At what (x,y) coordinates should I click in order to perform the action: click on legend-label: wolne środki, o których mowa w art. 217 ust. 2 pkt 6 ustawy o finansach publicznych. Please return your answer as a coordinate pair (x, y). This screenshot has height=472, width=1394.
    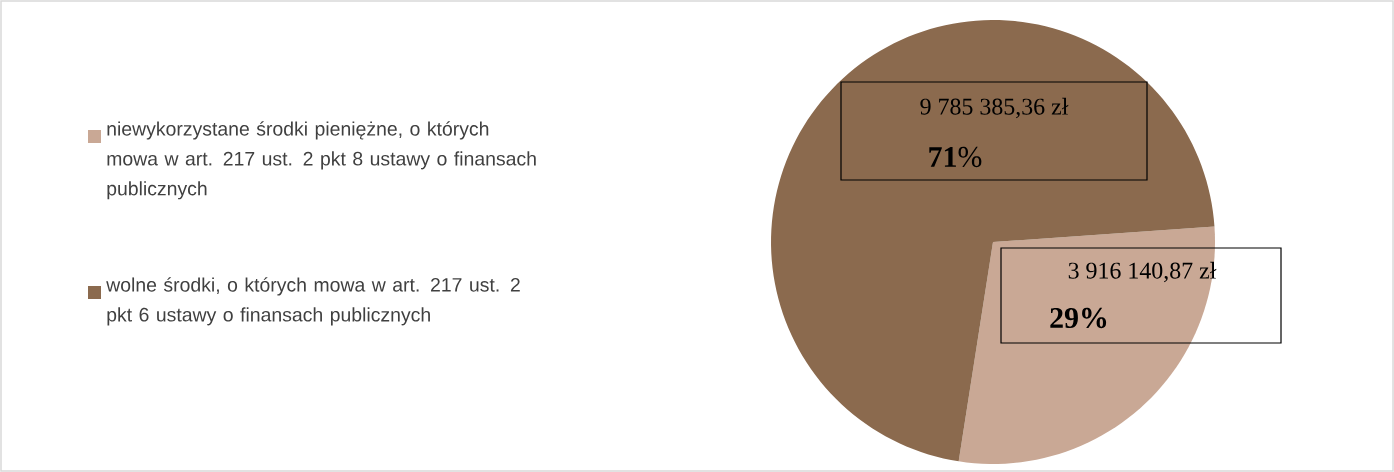
    Looking at the image, I should click on (313, 301).